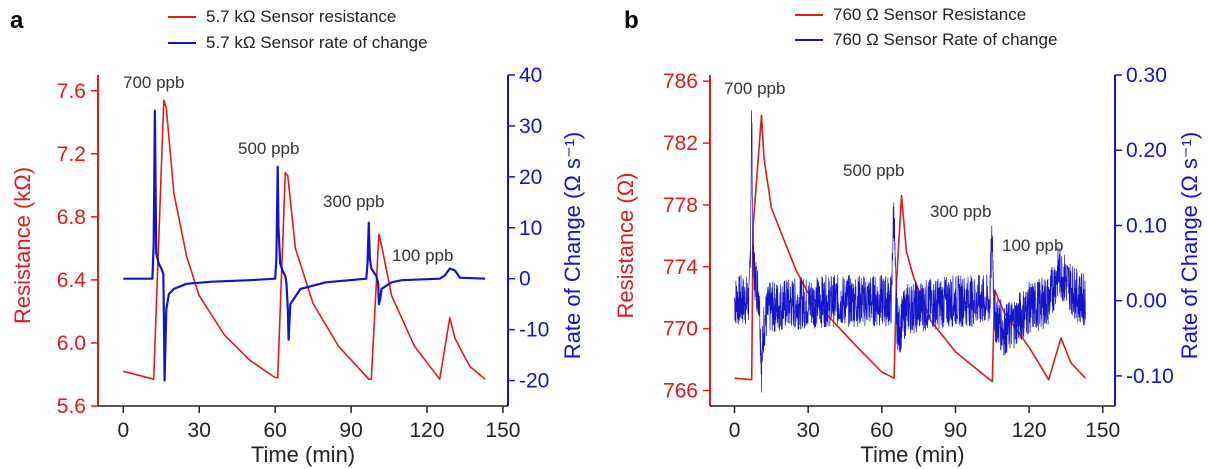  What do you see at coordinates (530, 228) in the screenshot?
I see `y-right-tick-label: 10` at bounding box center [530, 228].